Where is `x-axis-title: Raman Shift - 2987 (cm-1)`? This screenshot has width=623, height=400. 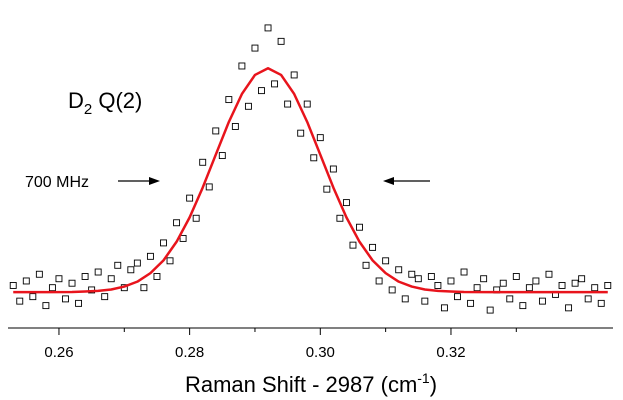
x-axis-title: Raman Shift - 2987 (cm-1) is located at coordinates (311, 383).